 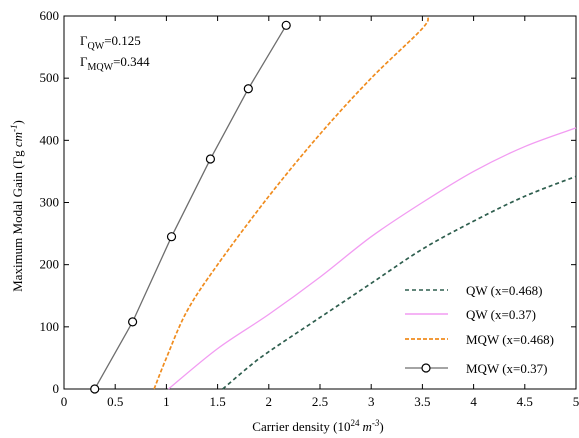 What do you see at coordinates (50, 77) in the screenshot?
I see `y-tick-label: 500` at bounding box center [50, 77].